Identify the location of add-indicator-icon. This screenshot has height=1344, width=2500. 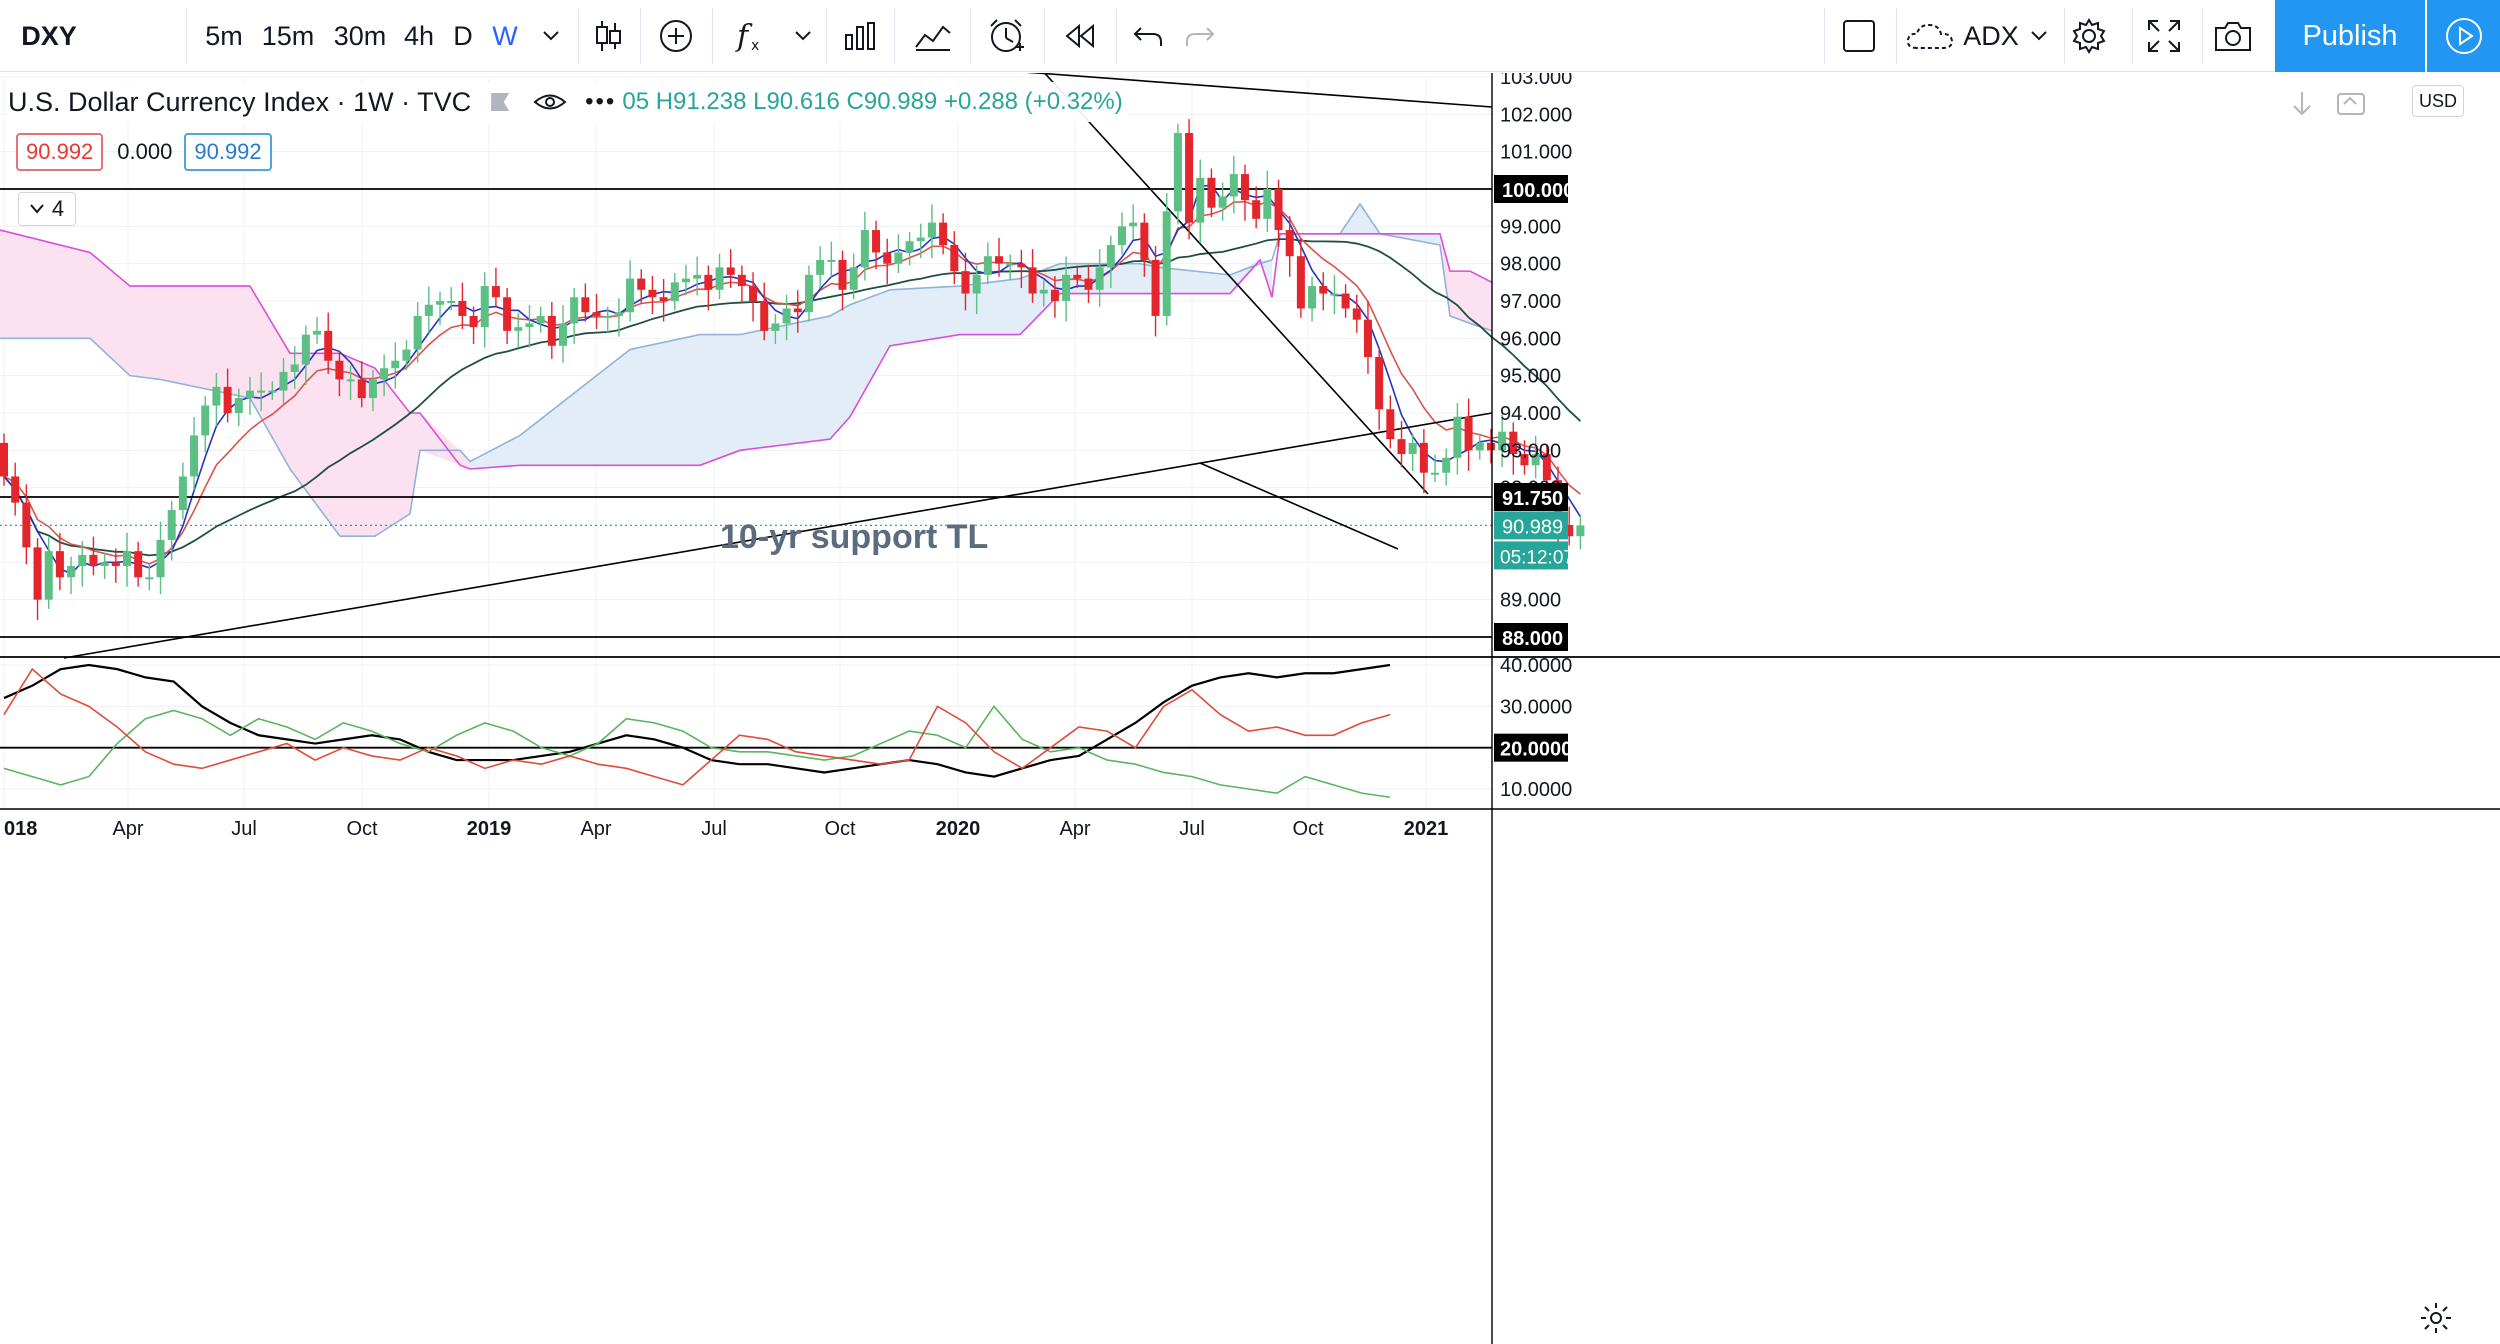
(676, 36).